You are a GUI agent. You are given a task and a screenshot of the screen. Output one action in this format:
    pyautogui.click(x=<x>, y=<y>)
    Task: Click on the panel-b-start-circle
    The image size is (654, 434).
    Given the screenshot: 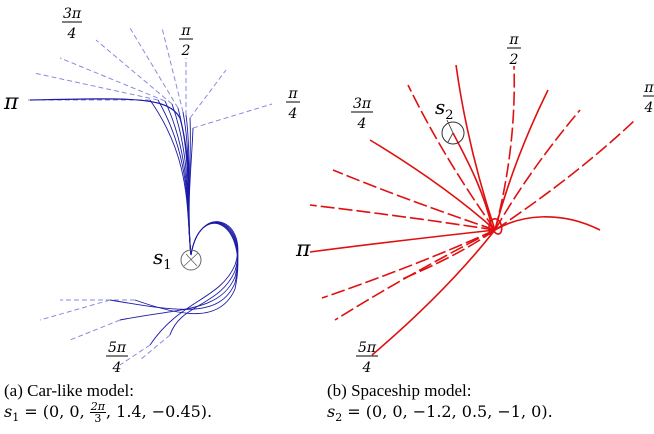 What is the action you would take?
    pyautogui.click(x=453, y=133)
    